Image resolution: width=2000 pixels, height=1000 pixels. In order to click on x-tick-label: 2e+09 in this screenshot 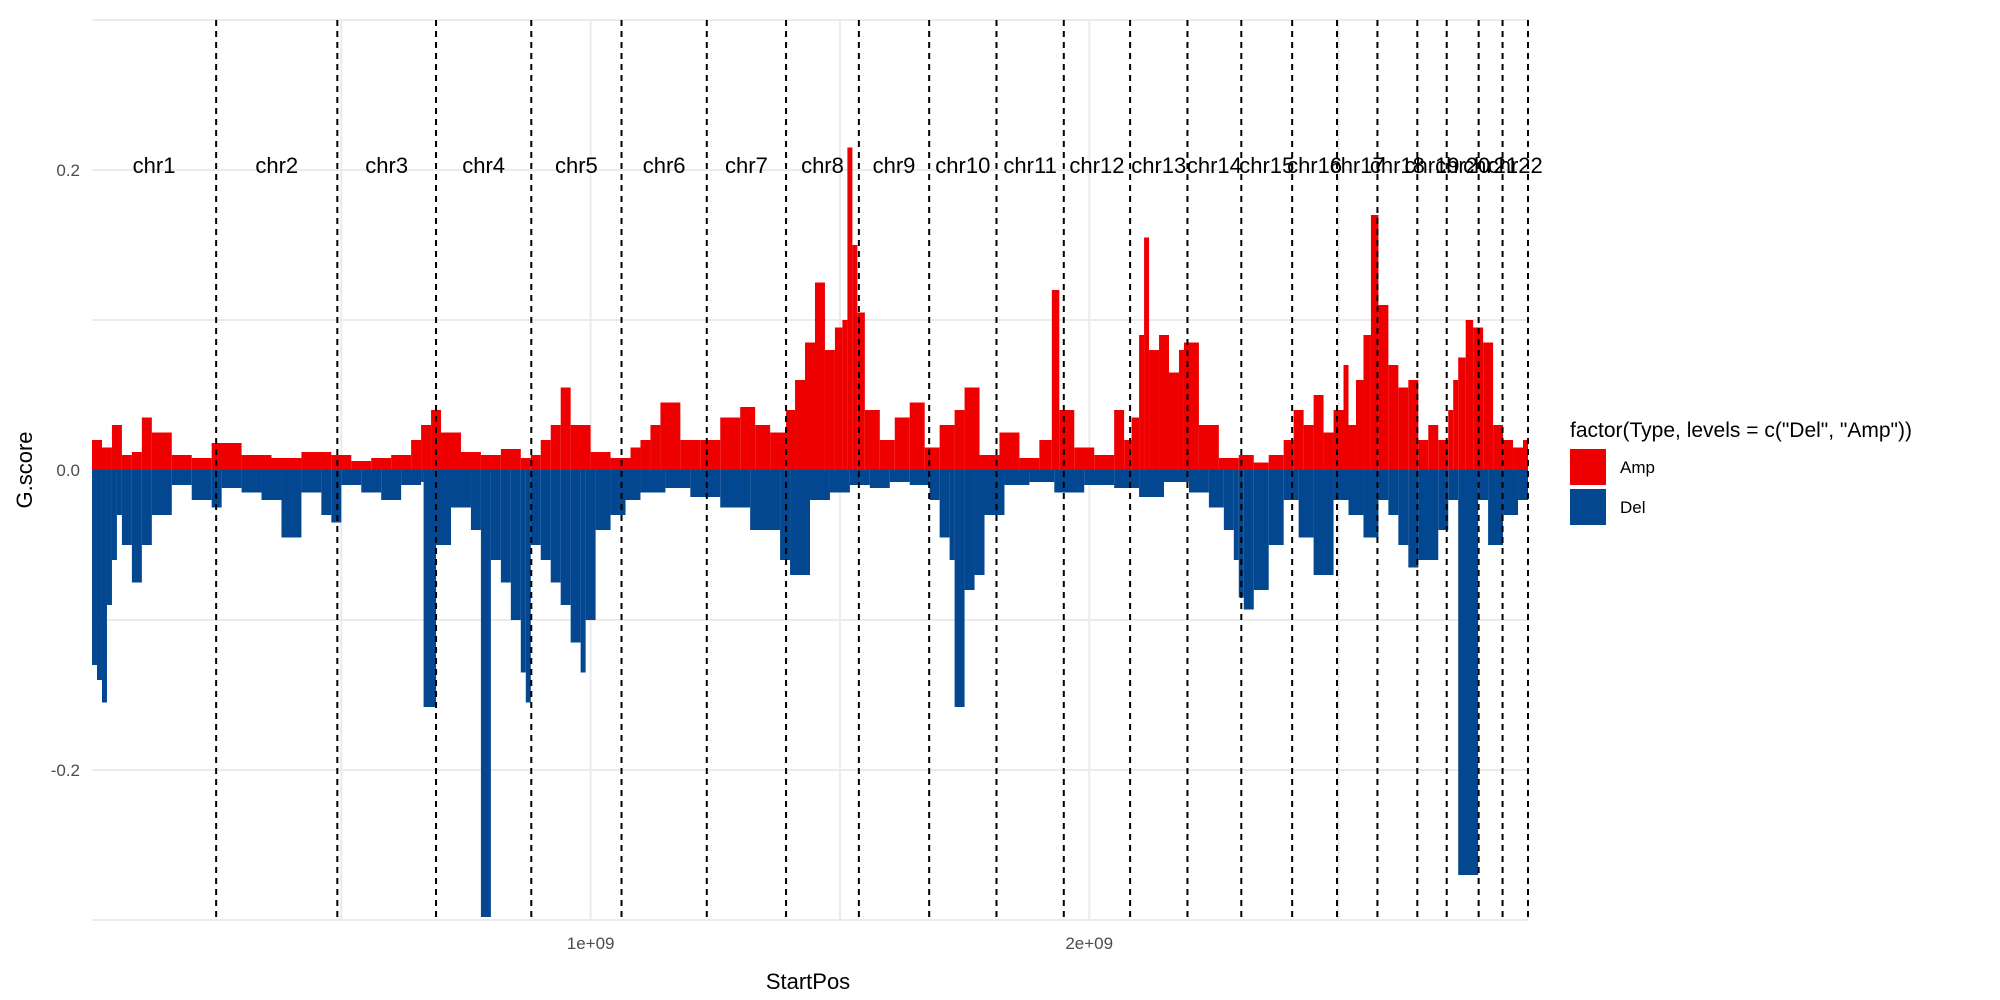, I will do `click(1089, 943)`.